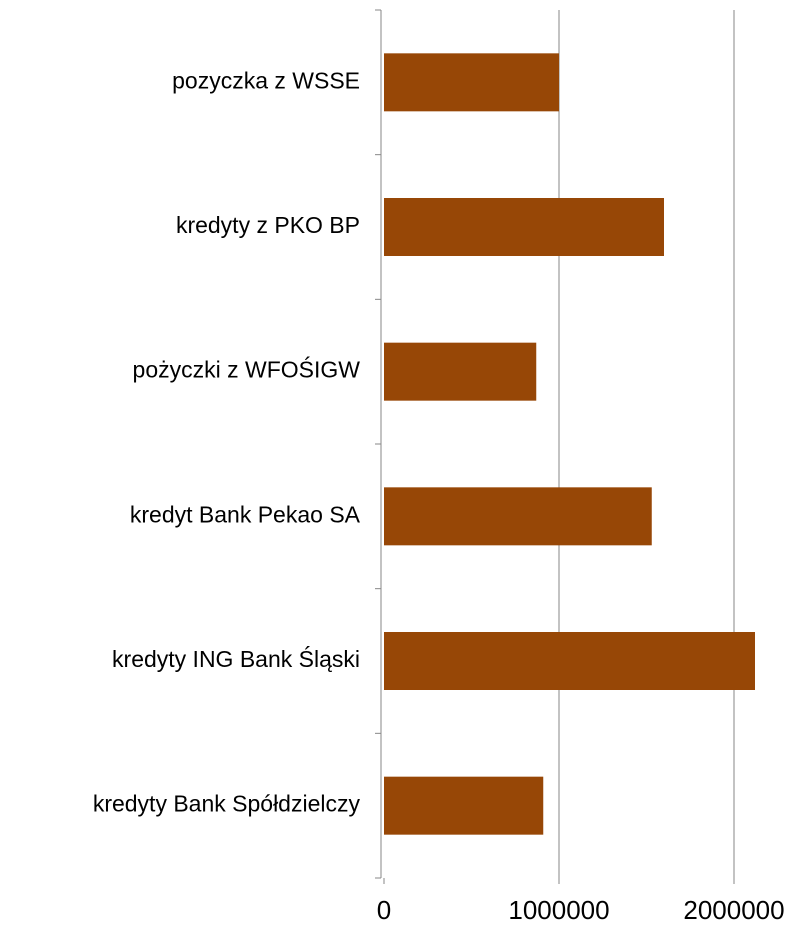 The image size is (804, 929). I want to click on x-tick-label: 0, so click(384, 910).